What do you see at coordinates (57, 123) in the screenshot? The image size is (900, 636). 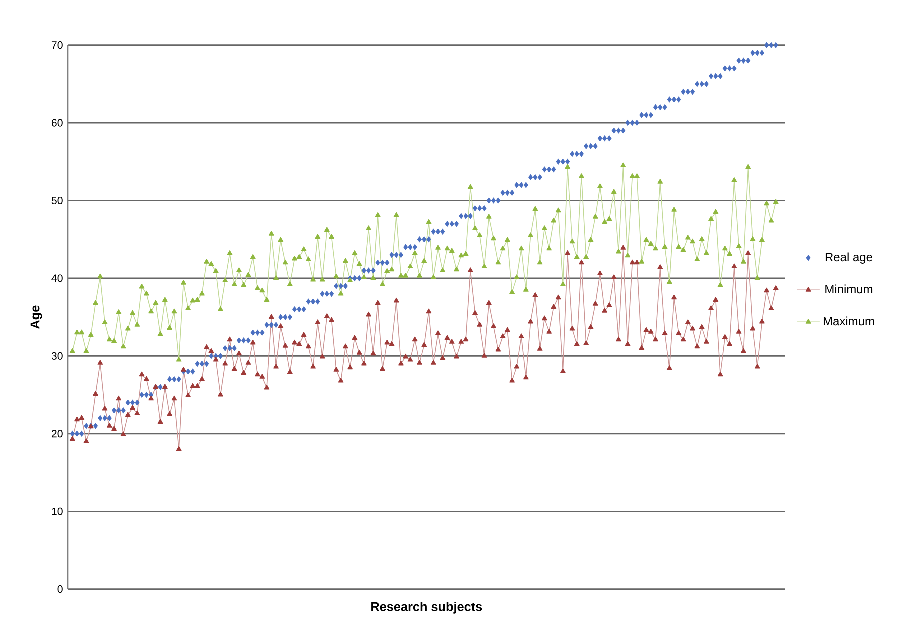 I see `y-tick-label: 60` at bounding box center [57, 123].